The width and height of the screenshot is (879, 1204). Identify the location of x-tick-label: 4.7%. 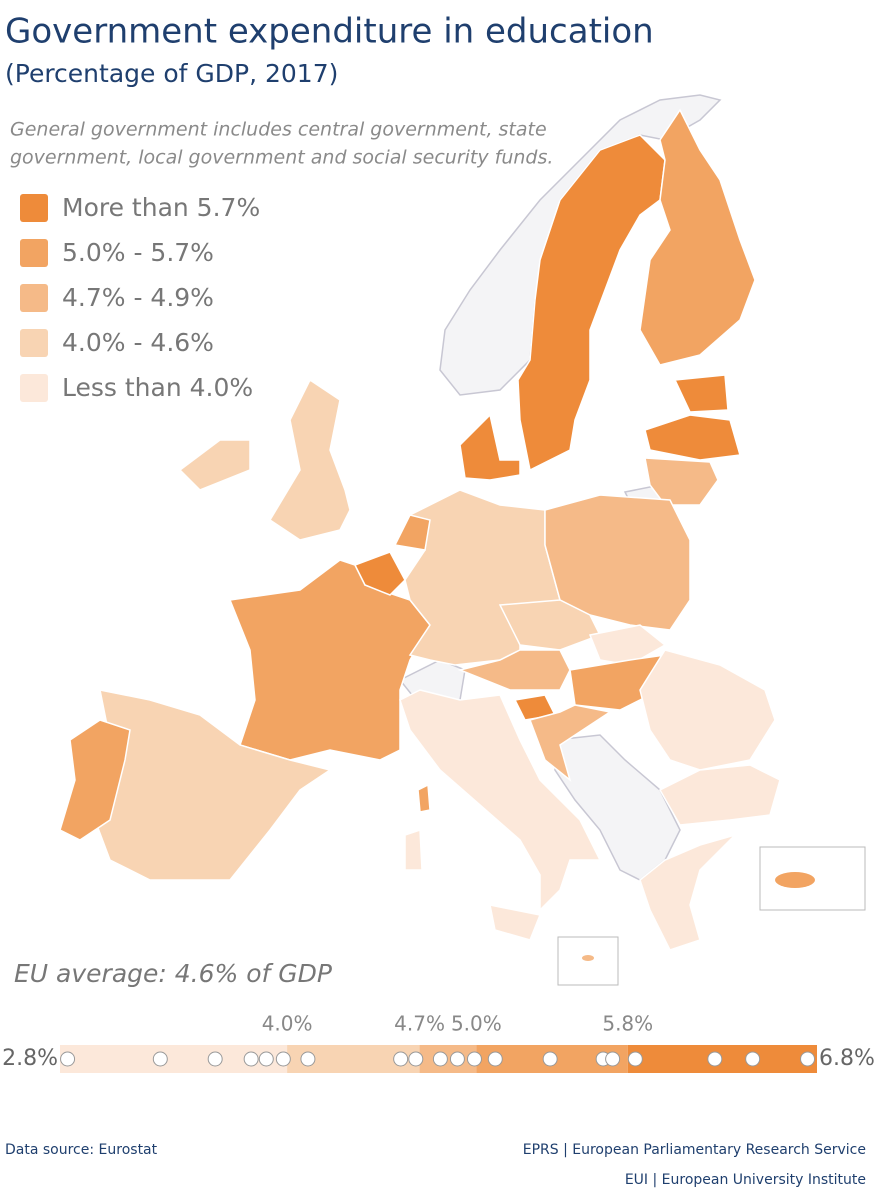
(419, 1024).